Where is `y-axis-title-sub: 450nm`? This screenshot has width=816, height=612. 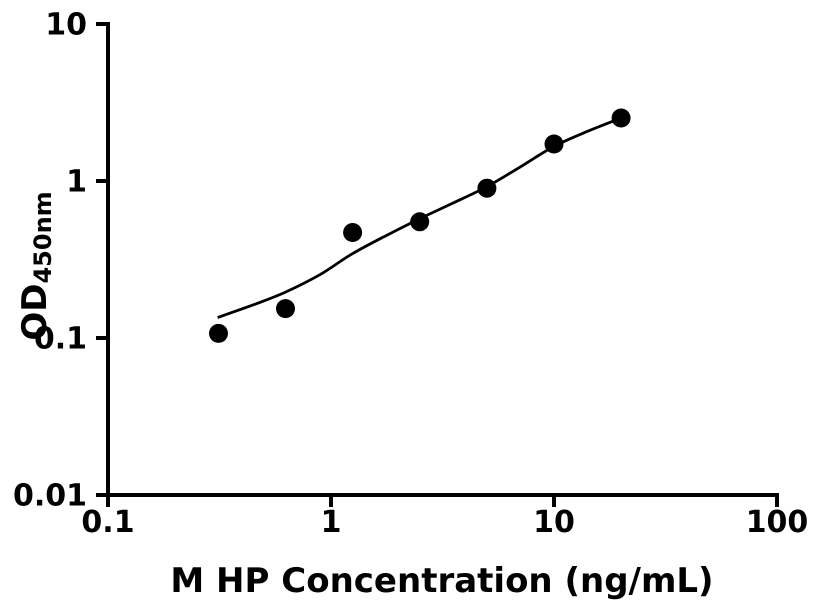 y-axis-title-sub: 450nm is located at coordinates (43, 237).